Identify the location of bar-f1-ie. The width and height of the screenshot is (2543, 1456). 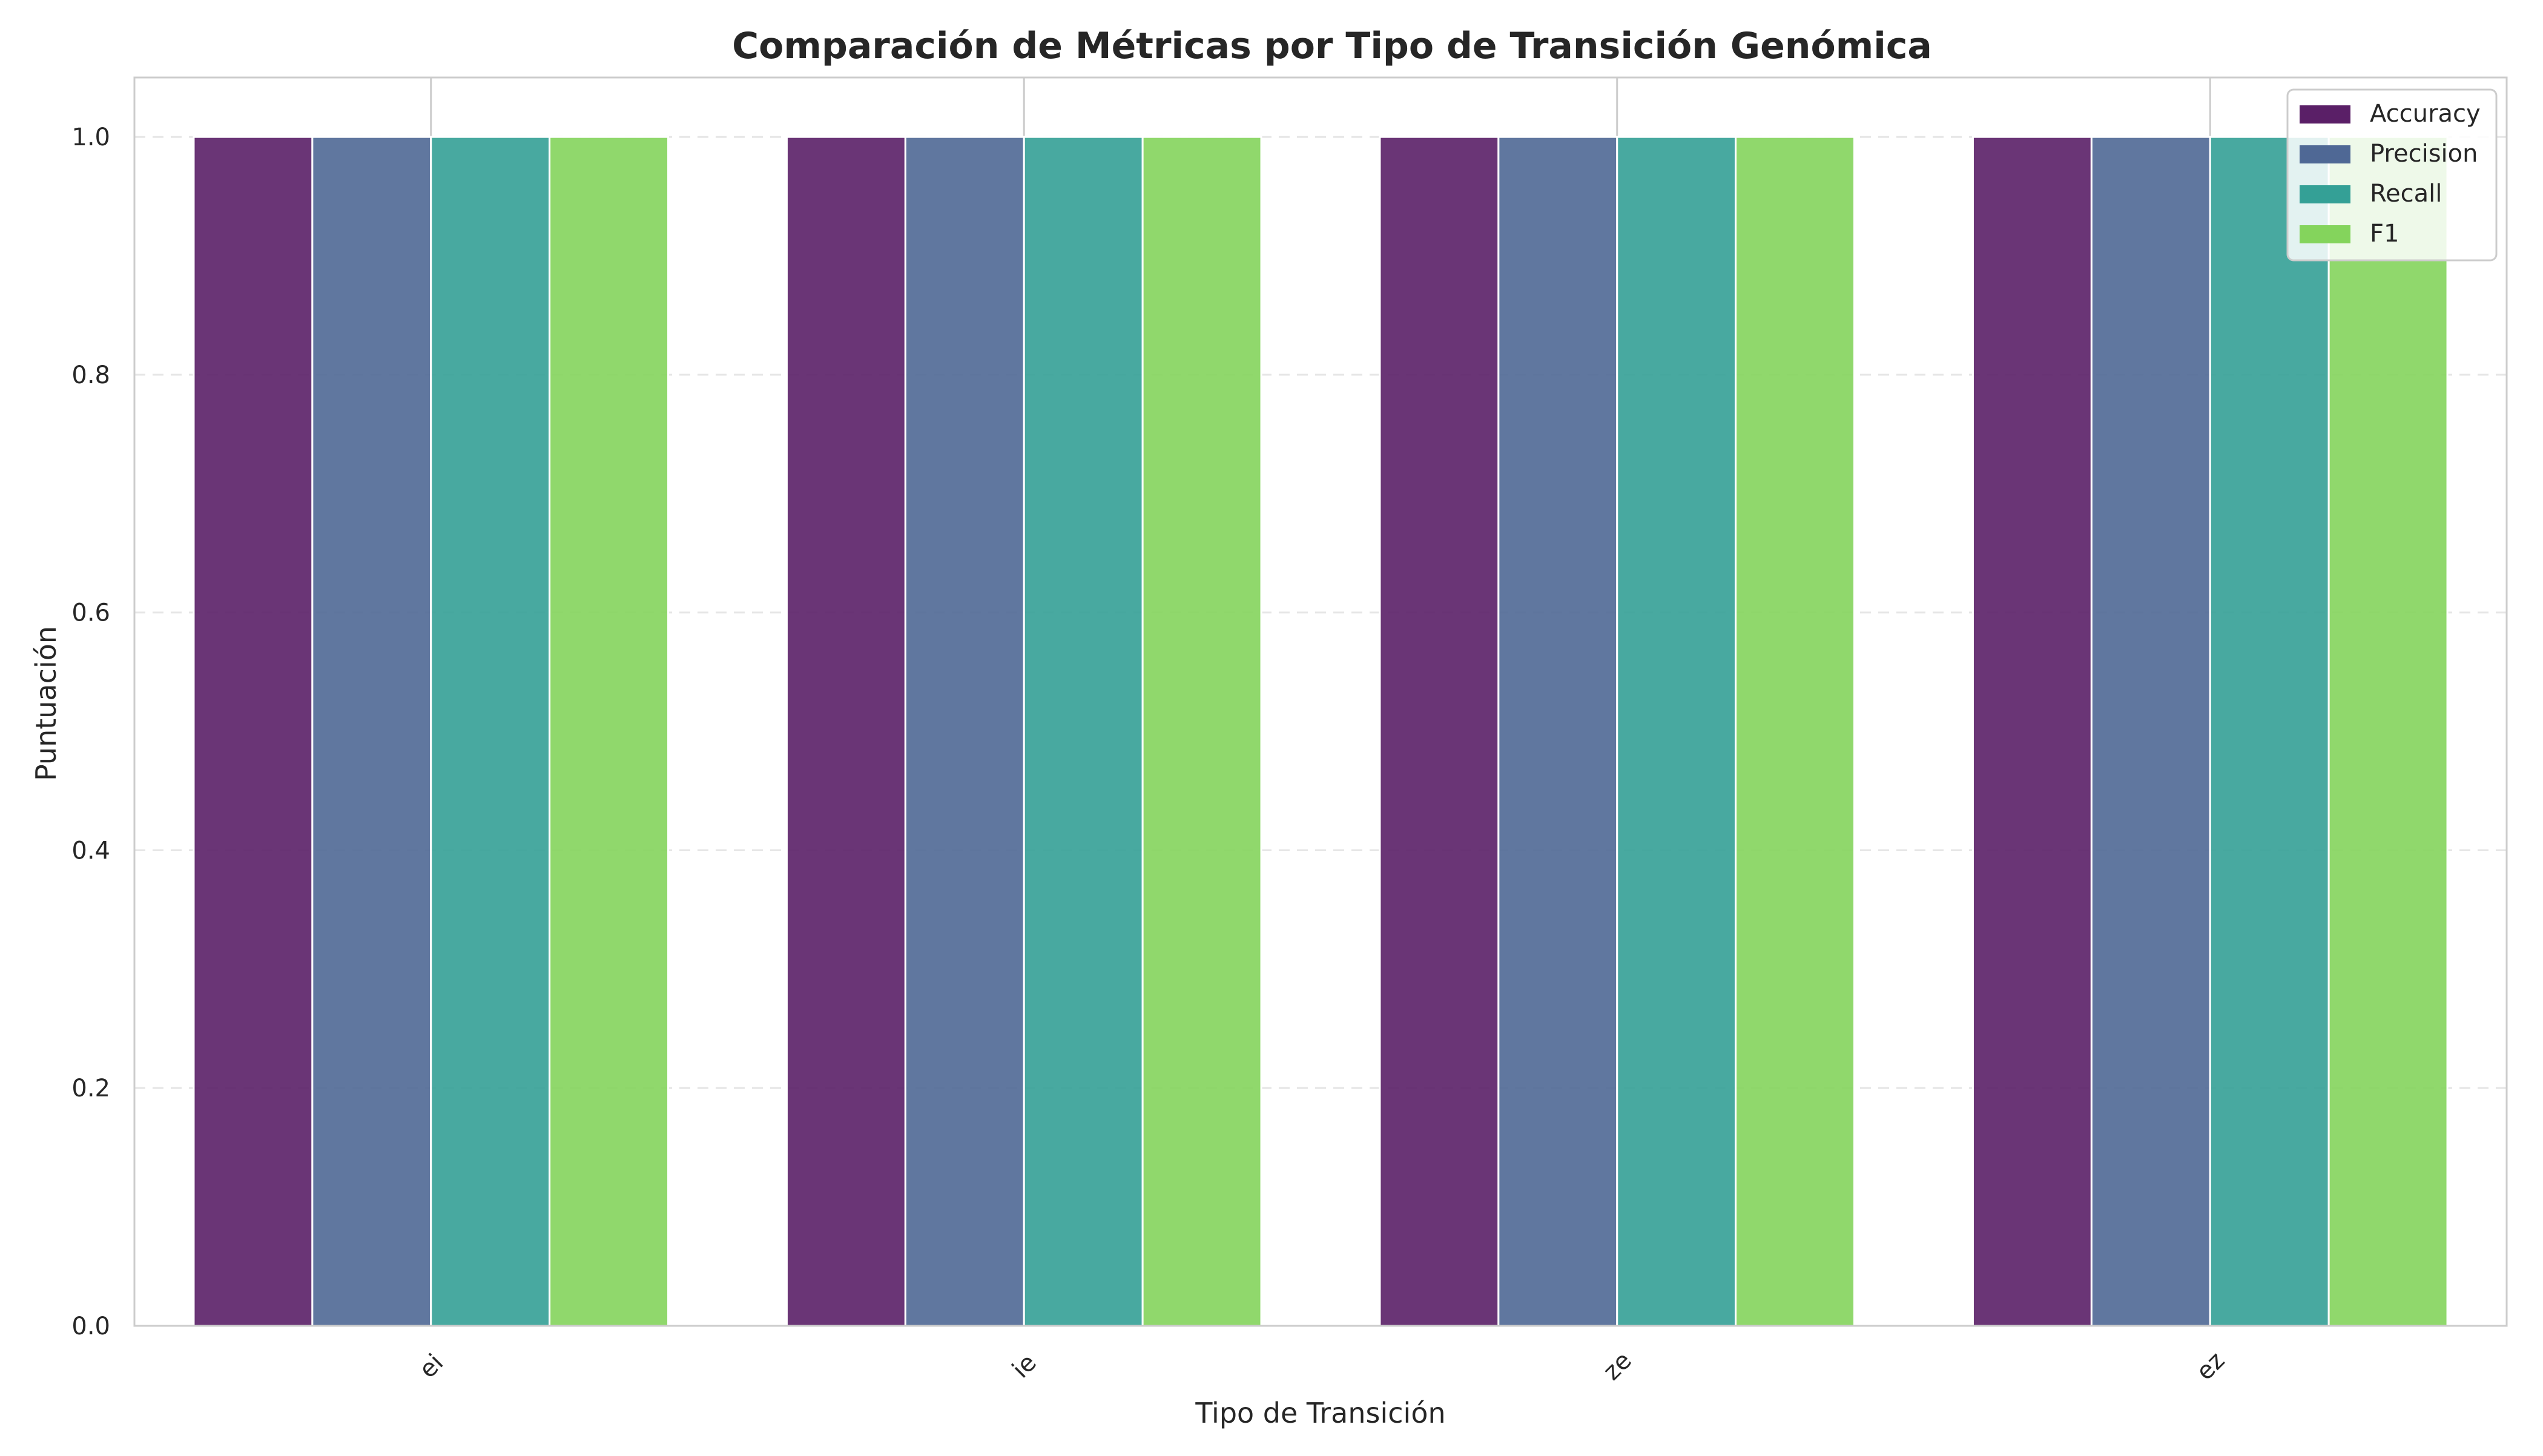
(1202, 731).